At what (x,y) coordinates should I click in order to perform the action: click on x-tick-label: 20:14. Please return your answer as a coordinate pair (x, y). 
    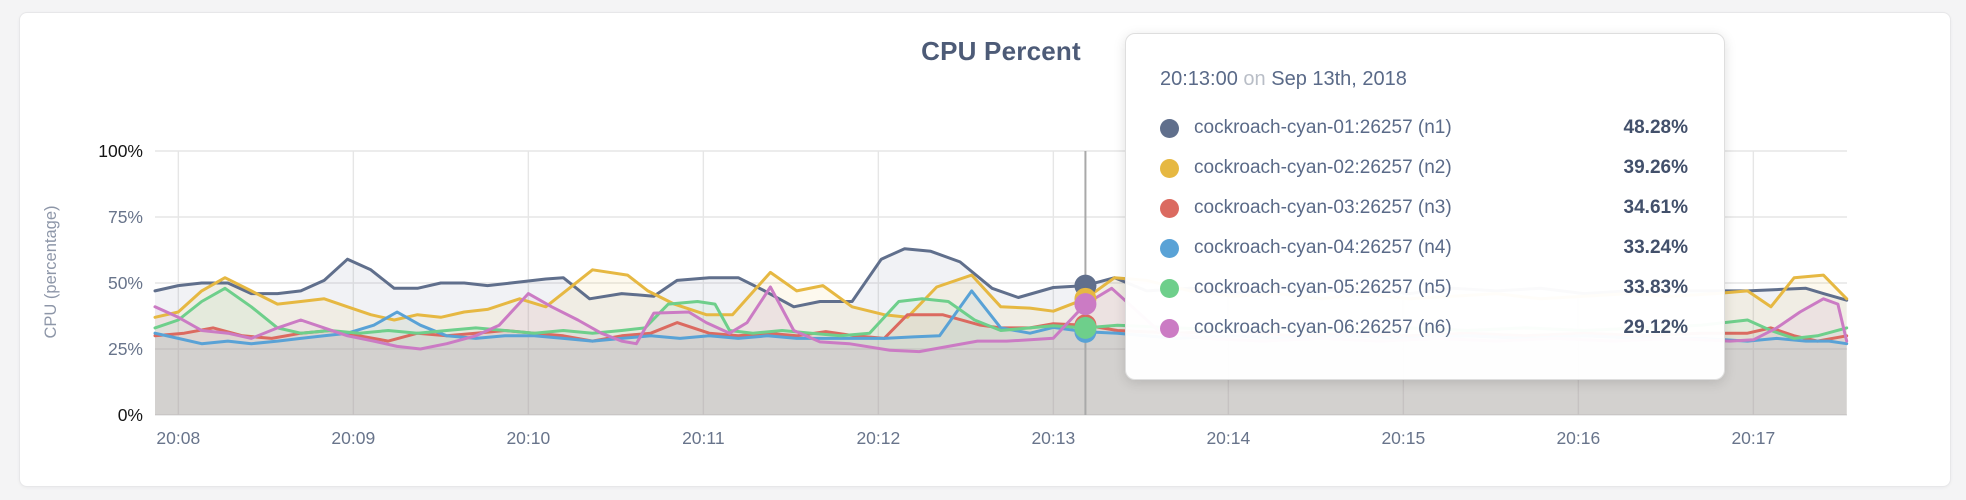
    Looking at the image, I should click on (1228, 438).